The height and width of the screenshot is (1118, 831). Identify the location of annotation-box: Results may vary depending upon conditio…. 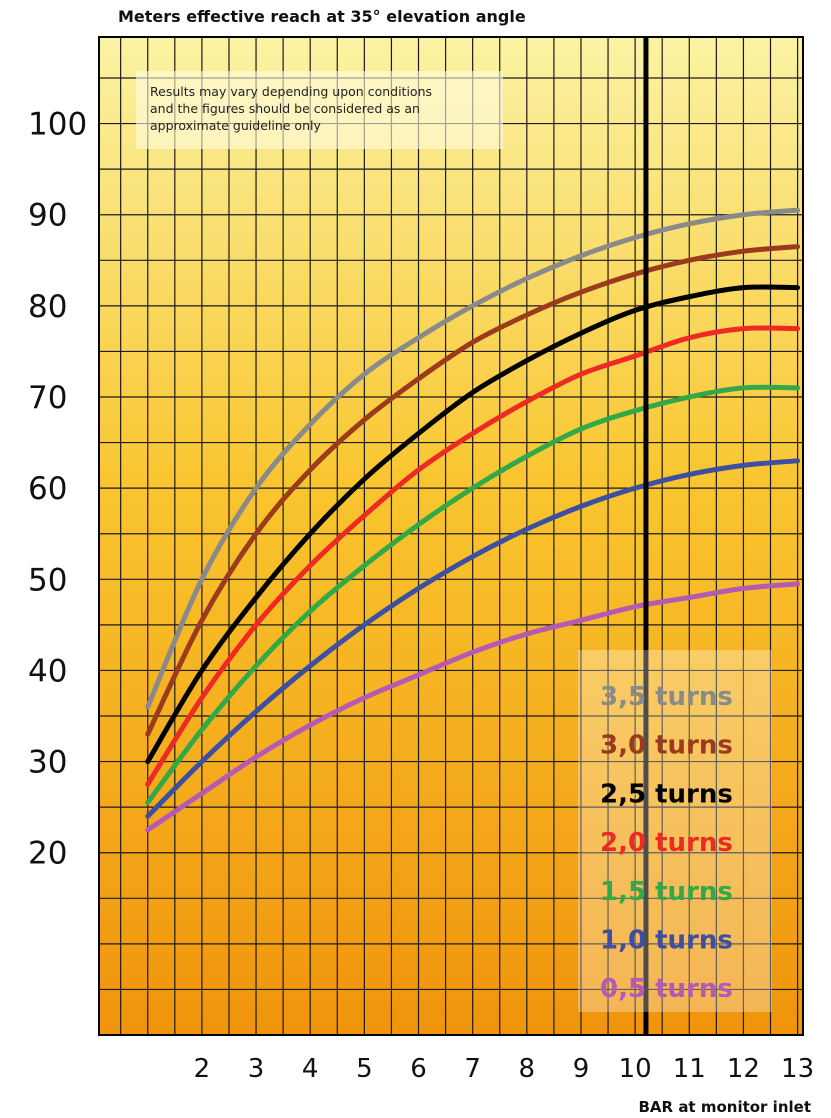
(319, 110).